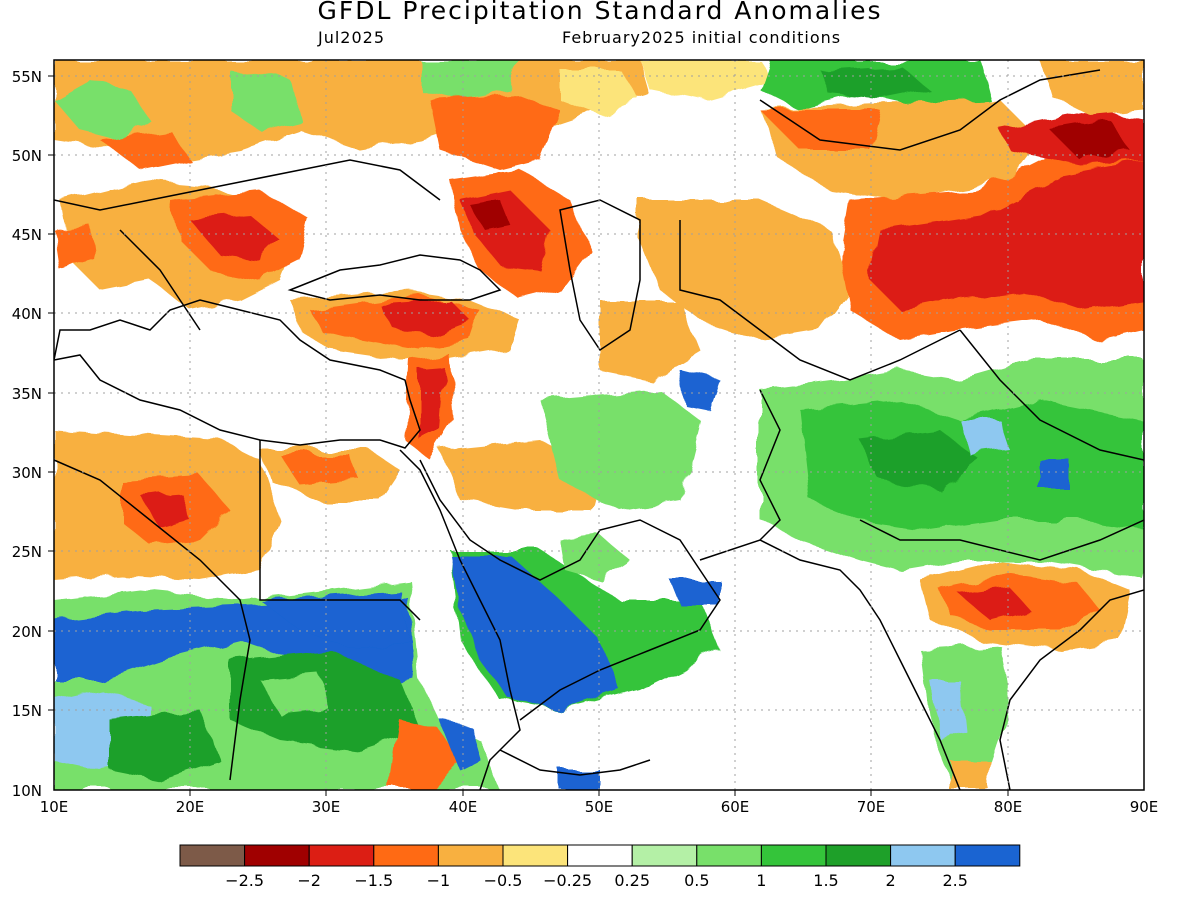 Image resolution: width=1200 pixels, height=900 pixels. Describe the element at coordinates (596, 880) in the screenshot. I see `colorbar-labels: −2.5 −2 −1.5 −1 −0.5 −0.25 0.25 0.5 1 1.5 2 2.5` at that location.